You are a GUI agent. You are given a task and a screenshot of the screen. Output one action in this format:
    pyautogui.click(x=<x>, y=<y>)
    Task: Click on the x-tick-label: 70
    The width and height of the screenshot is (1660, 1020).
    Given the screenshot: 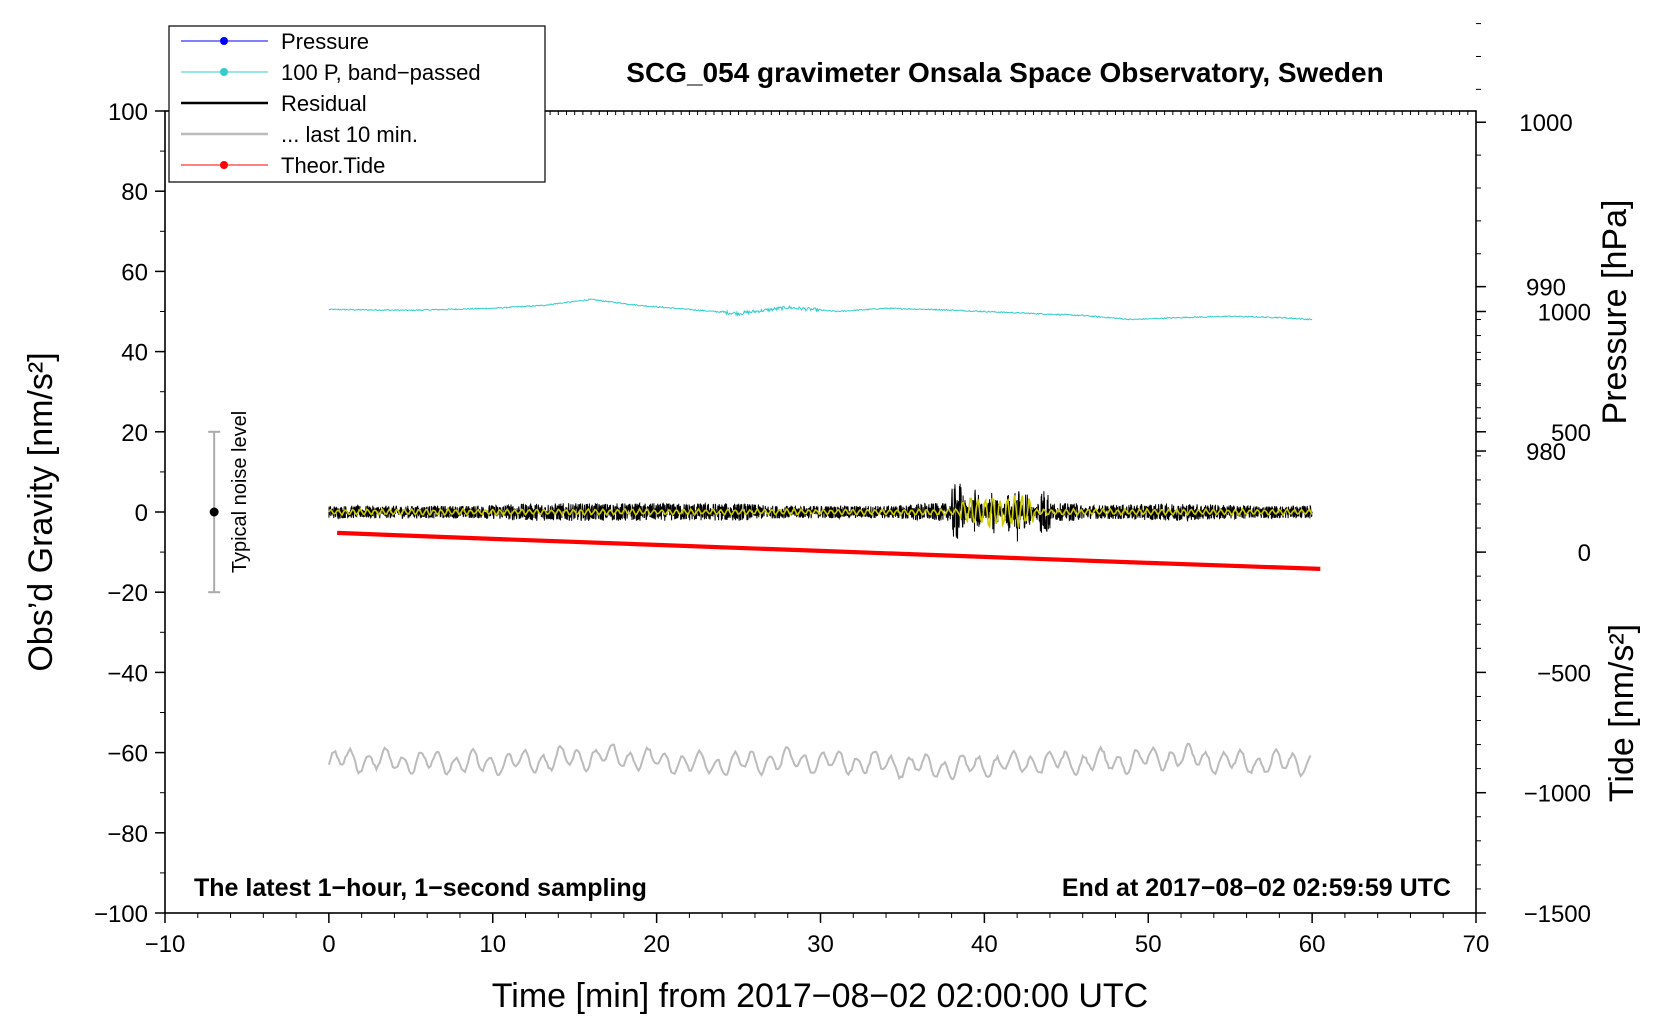 What is the action you would take?
    pyautogui.click(x=1476, y=944)
    